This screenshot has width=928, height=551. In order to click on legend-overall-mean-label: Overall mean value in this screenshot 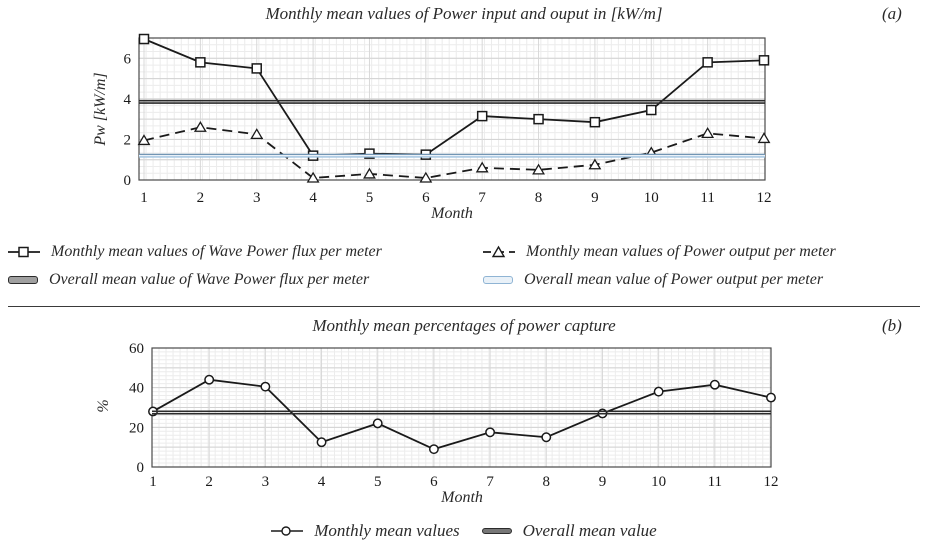, I will do `click(589, 530)`.